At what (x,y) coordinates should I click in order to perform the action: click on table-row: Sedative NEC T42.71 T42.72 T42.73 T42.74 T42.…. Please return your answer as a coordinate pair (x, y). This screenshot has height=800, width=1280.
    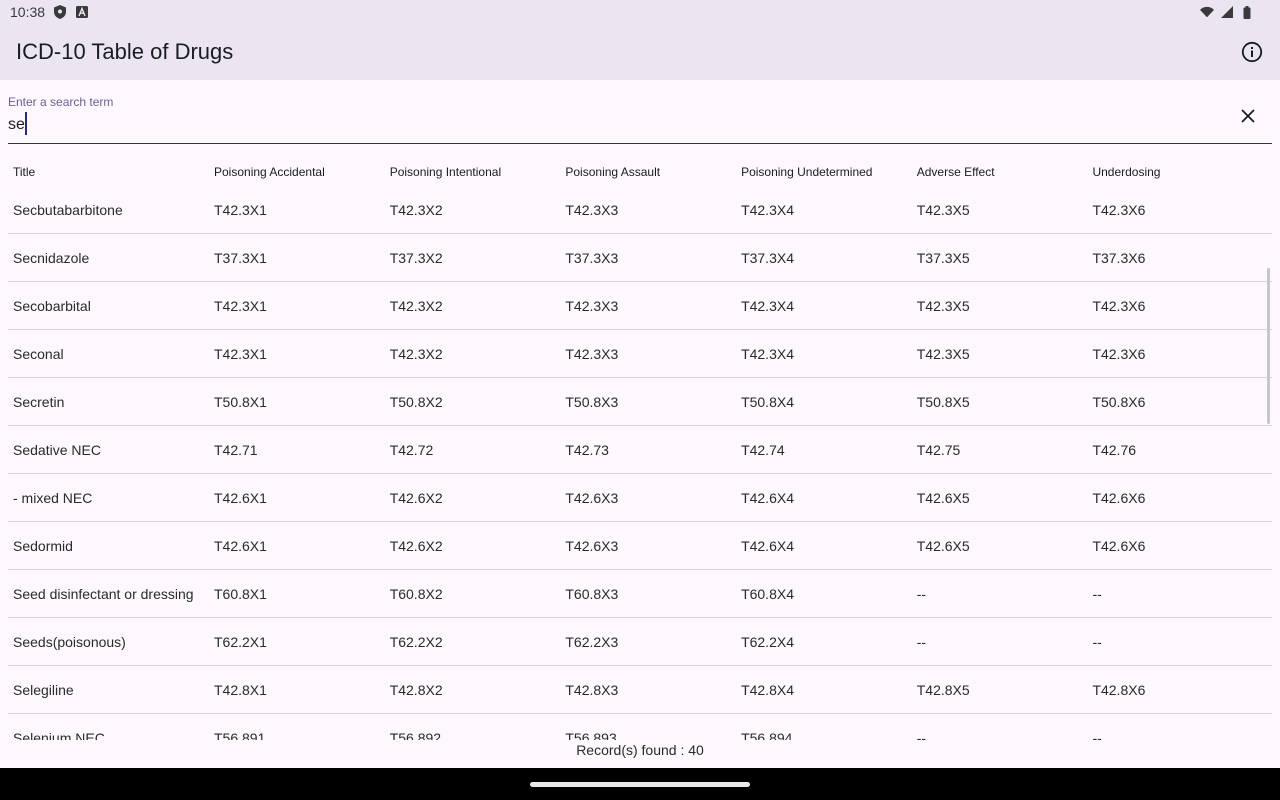
    Looking at the image, I should click on (640, 450).